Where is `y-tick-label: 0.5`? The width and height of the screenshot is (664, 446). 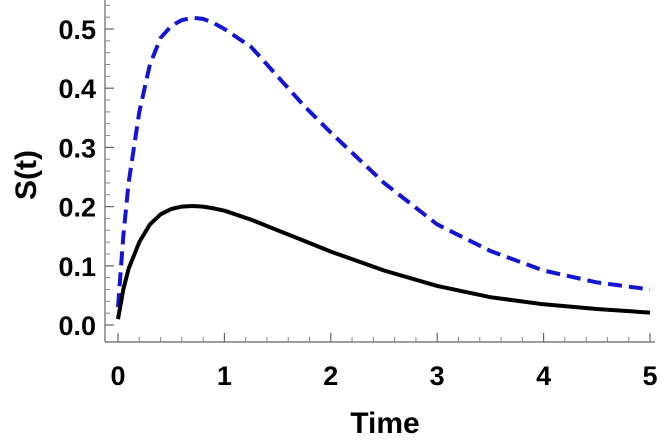 y-tick-label: 0.5 is located at coordinates (77, 30).